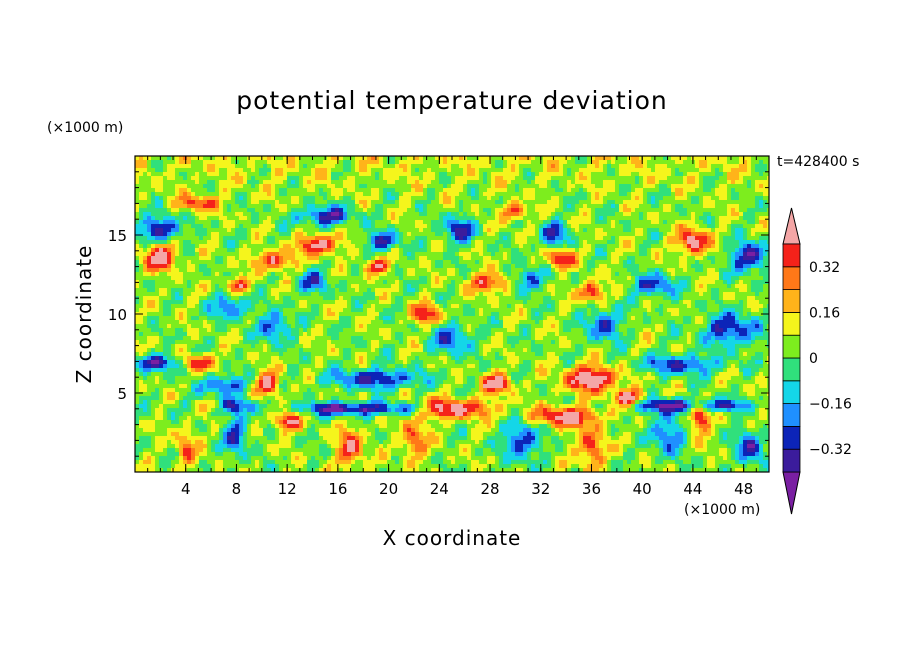 Image resolution: width=904 pixels, height=654 pixels. I want to click on colorbar-extend-low, so click(791, 493).